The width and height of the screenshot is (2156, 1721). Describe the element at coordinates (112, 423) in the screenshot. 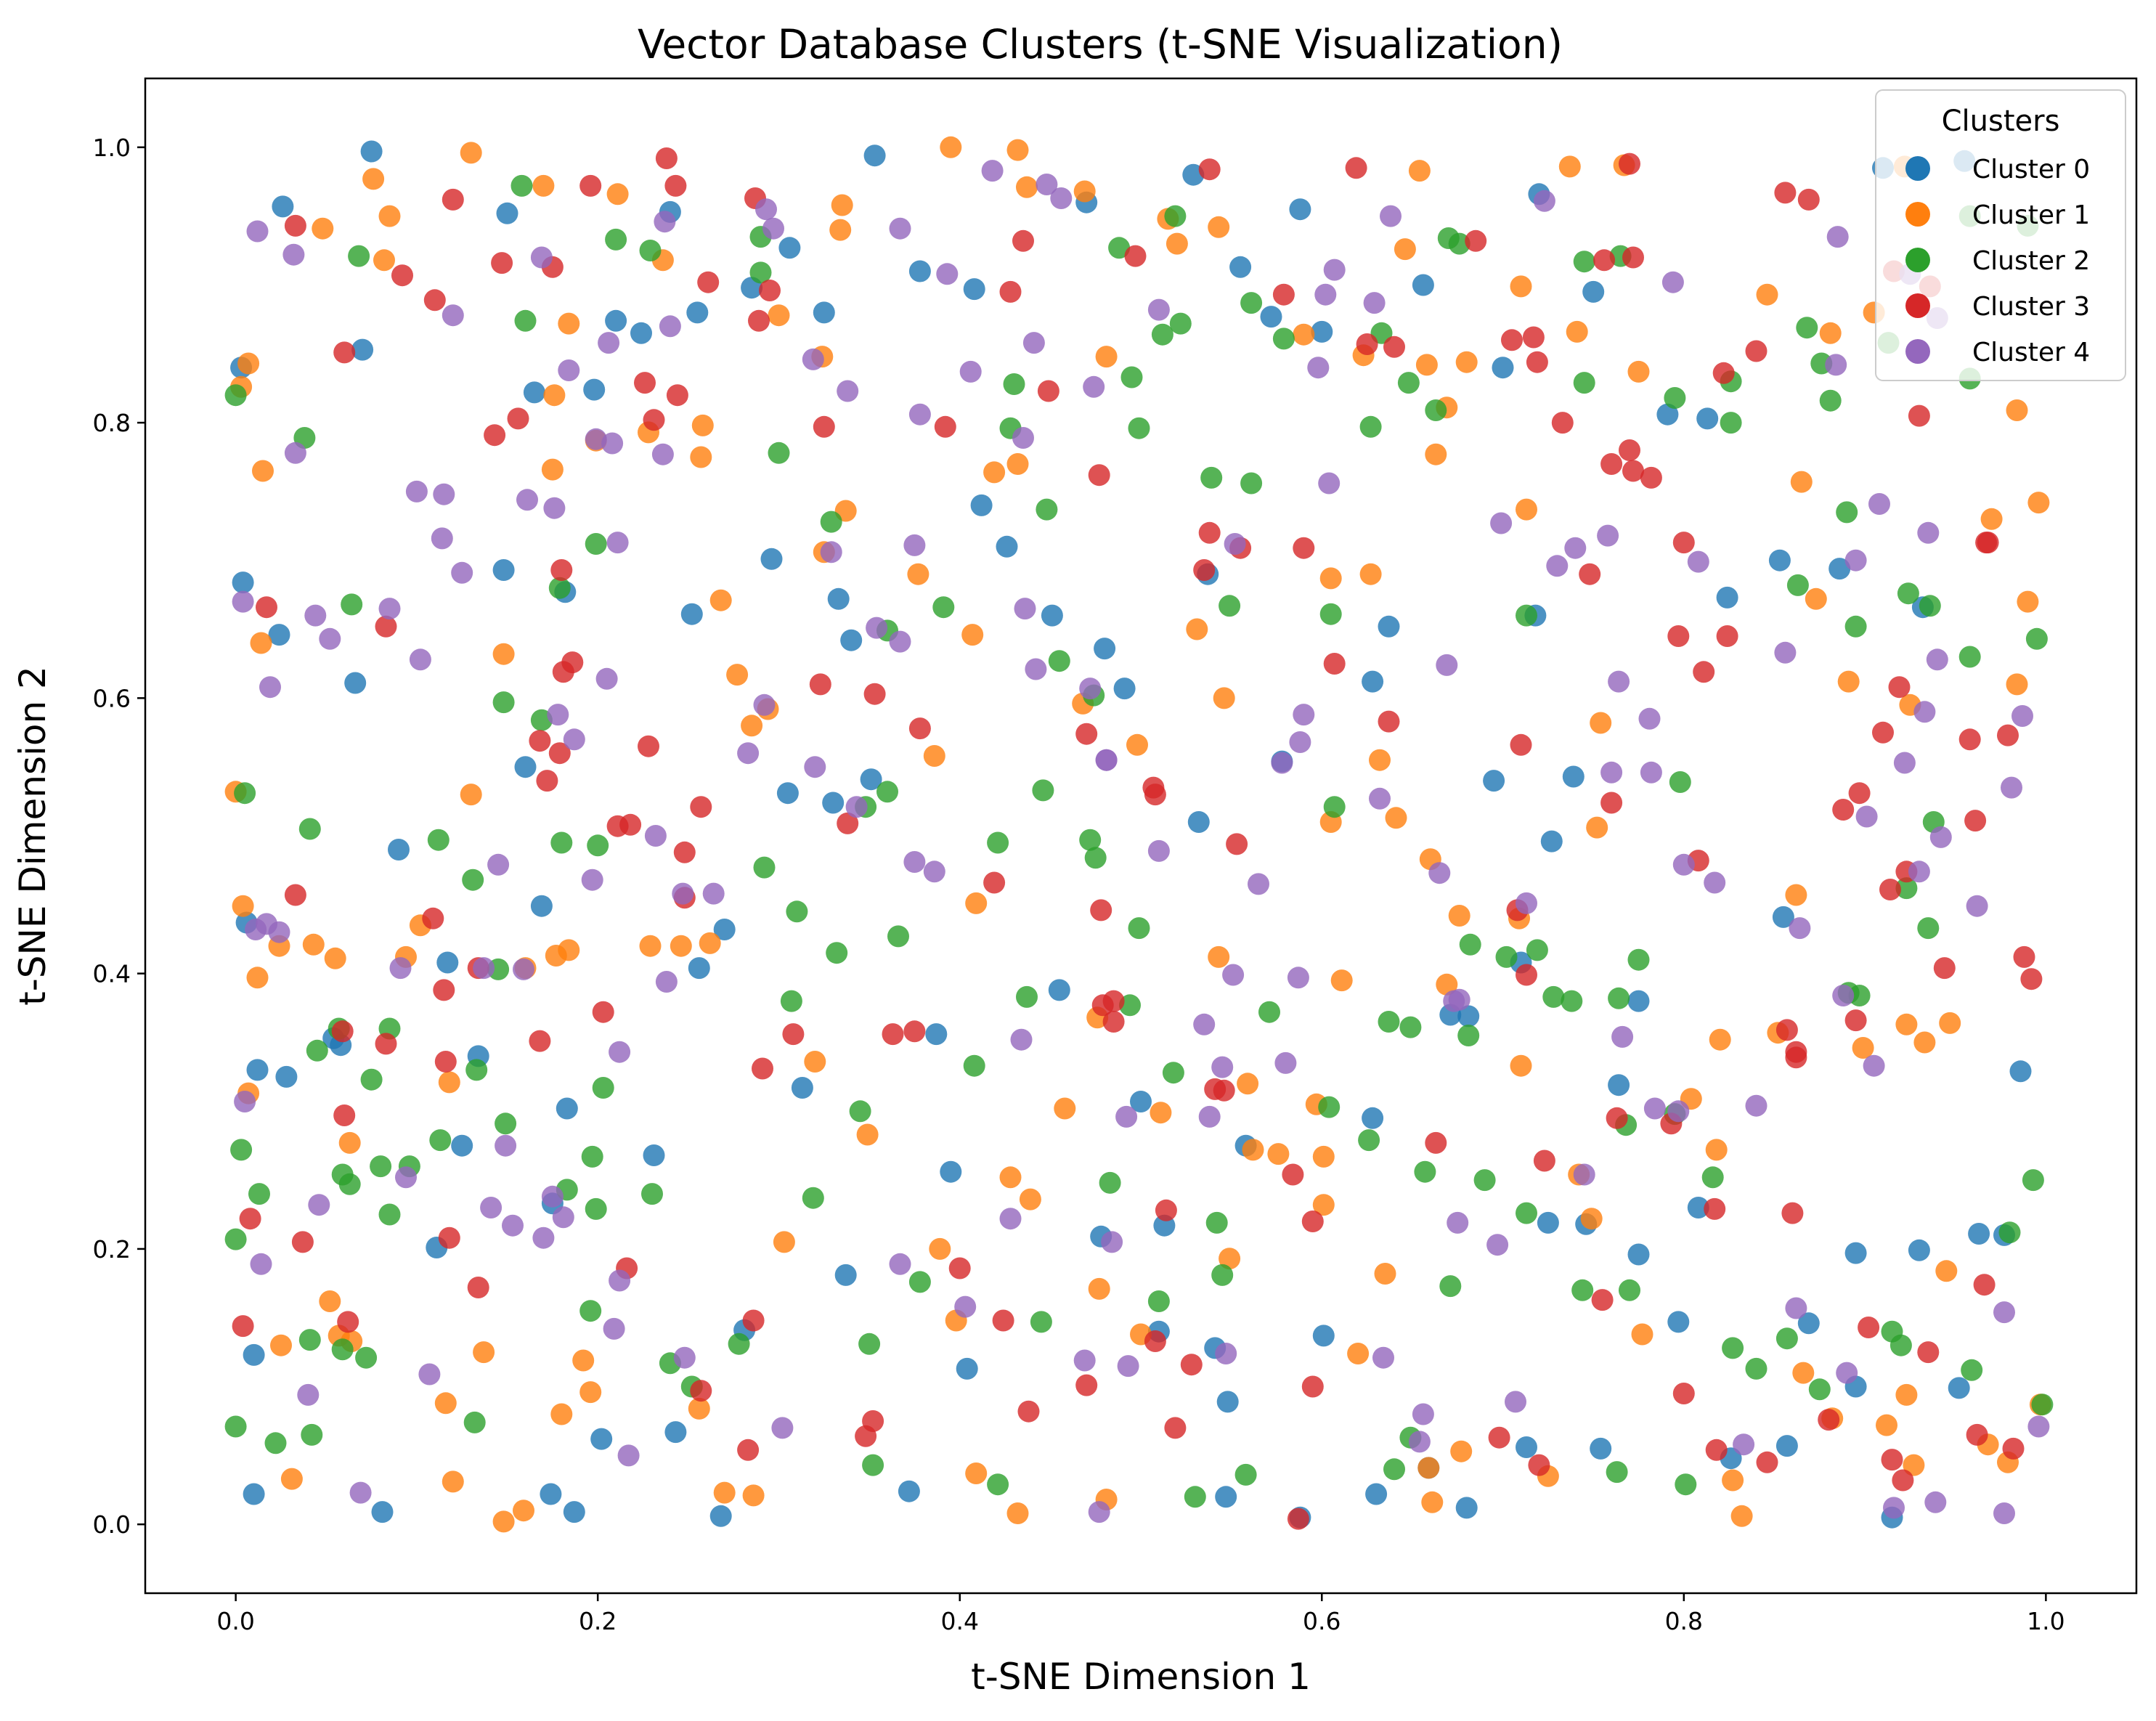

I see `y-tick-label: 0.8` at that location.